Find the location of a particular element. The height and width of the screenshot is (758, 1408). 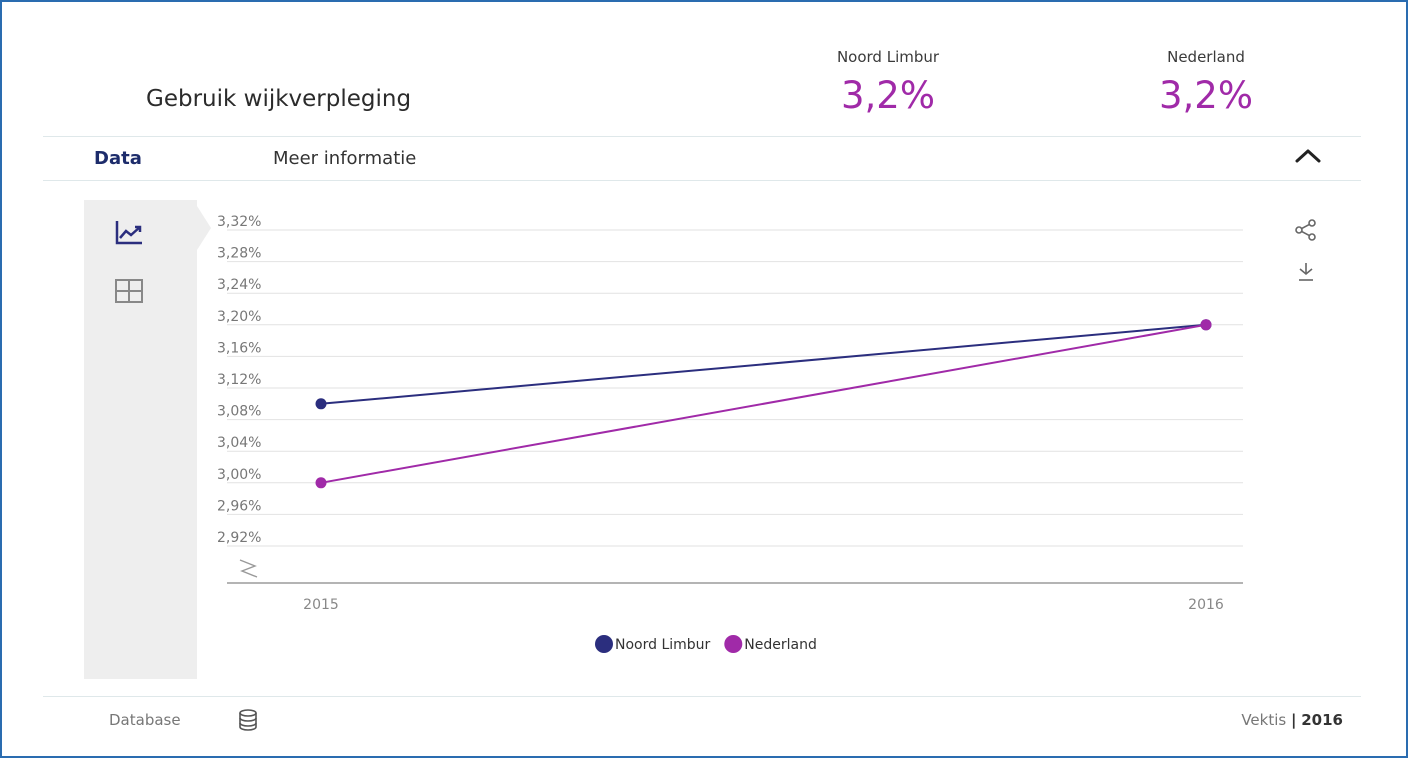

credit-name: Vektis is located at coordinates (1264, 720).